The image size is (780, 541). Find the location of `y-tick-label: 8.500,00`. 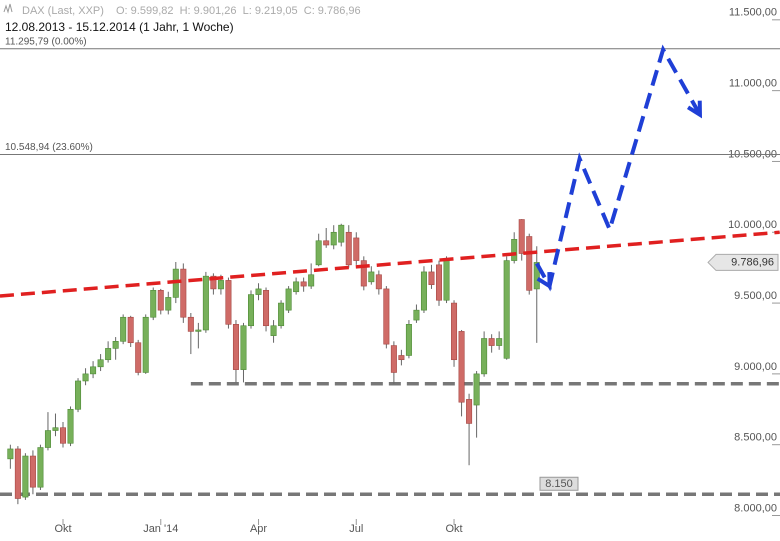

y-tick-label: 8.500,00 is located at coordinates (755, 438).